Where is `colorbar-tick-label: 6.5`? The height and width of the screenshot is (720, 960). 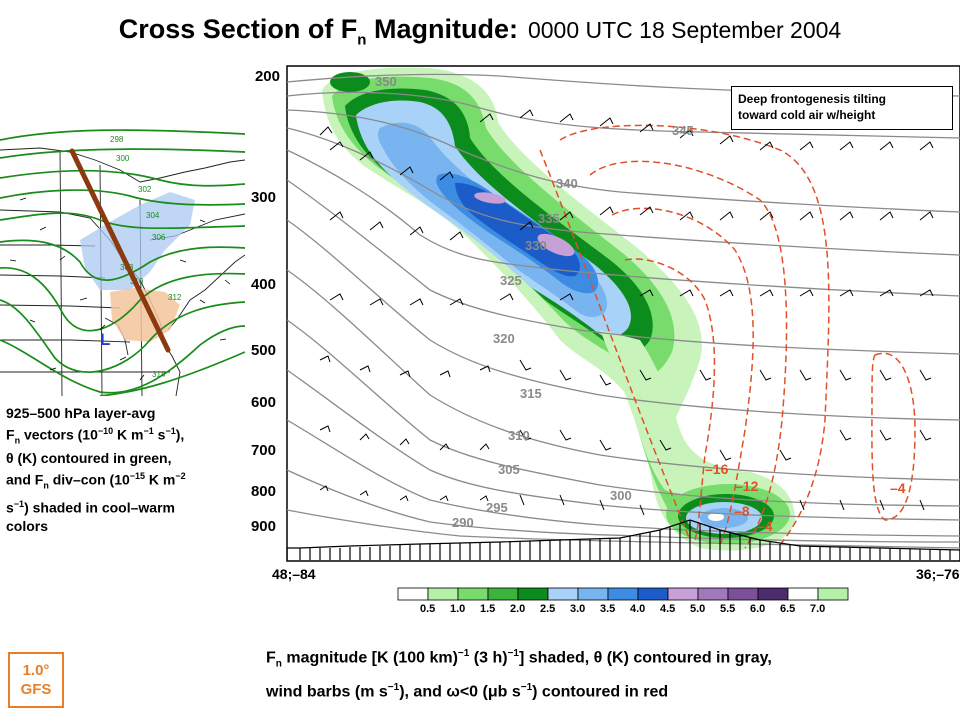
colorbar-tick-label: 6.5 is located at coordinates (787, 609).